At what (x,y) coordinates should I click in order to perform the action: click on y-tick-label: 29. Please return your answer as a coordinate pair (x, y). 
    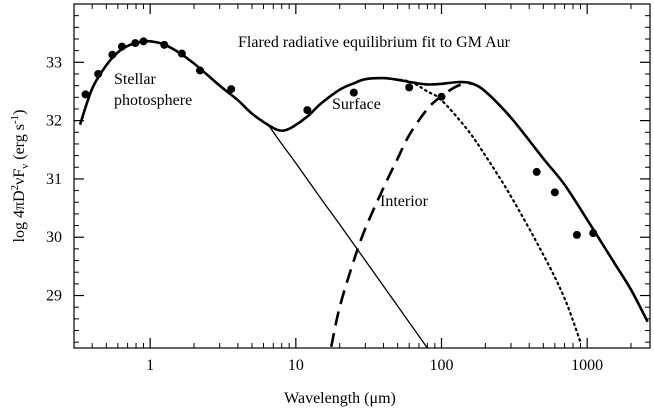
    Looking at the image, I should click on (54, 296).